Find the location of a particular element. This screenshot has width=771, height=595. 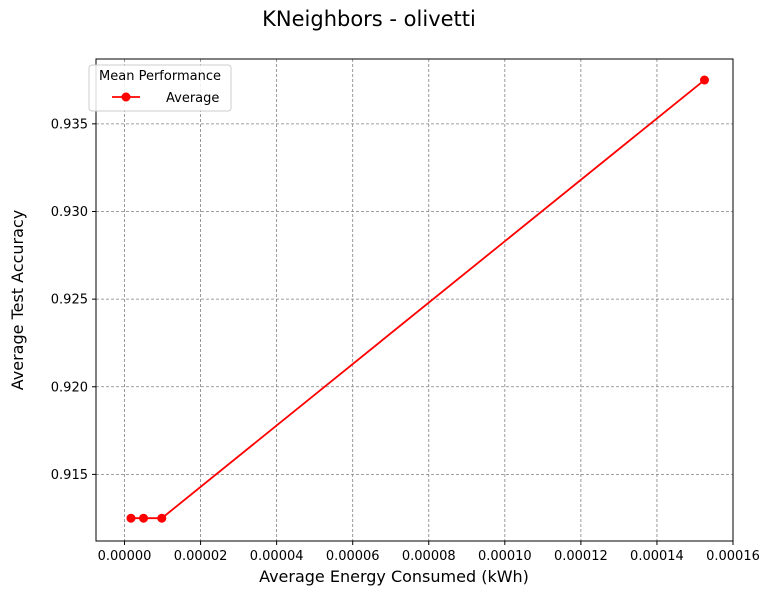

x-tick-label: 0.00016 is located at coordinates (733, 556).